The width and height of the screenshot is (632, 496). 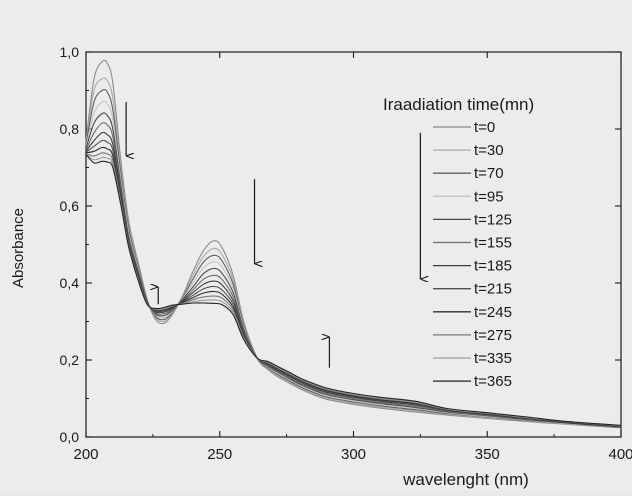 What do you see at coordinates (70, 129) in the screenshot?
I see `y-tick-label: 0,8` at bounding box center [70, 129].